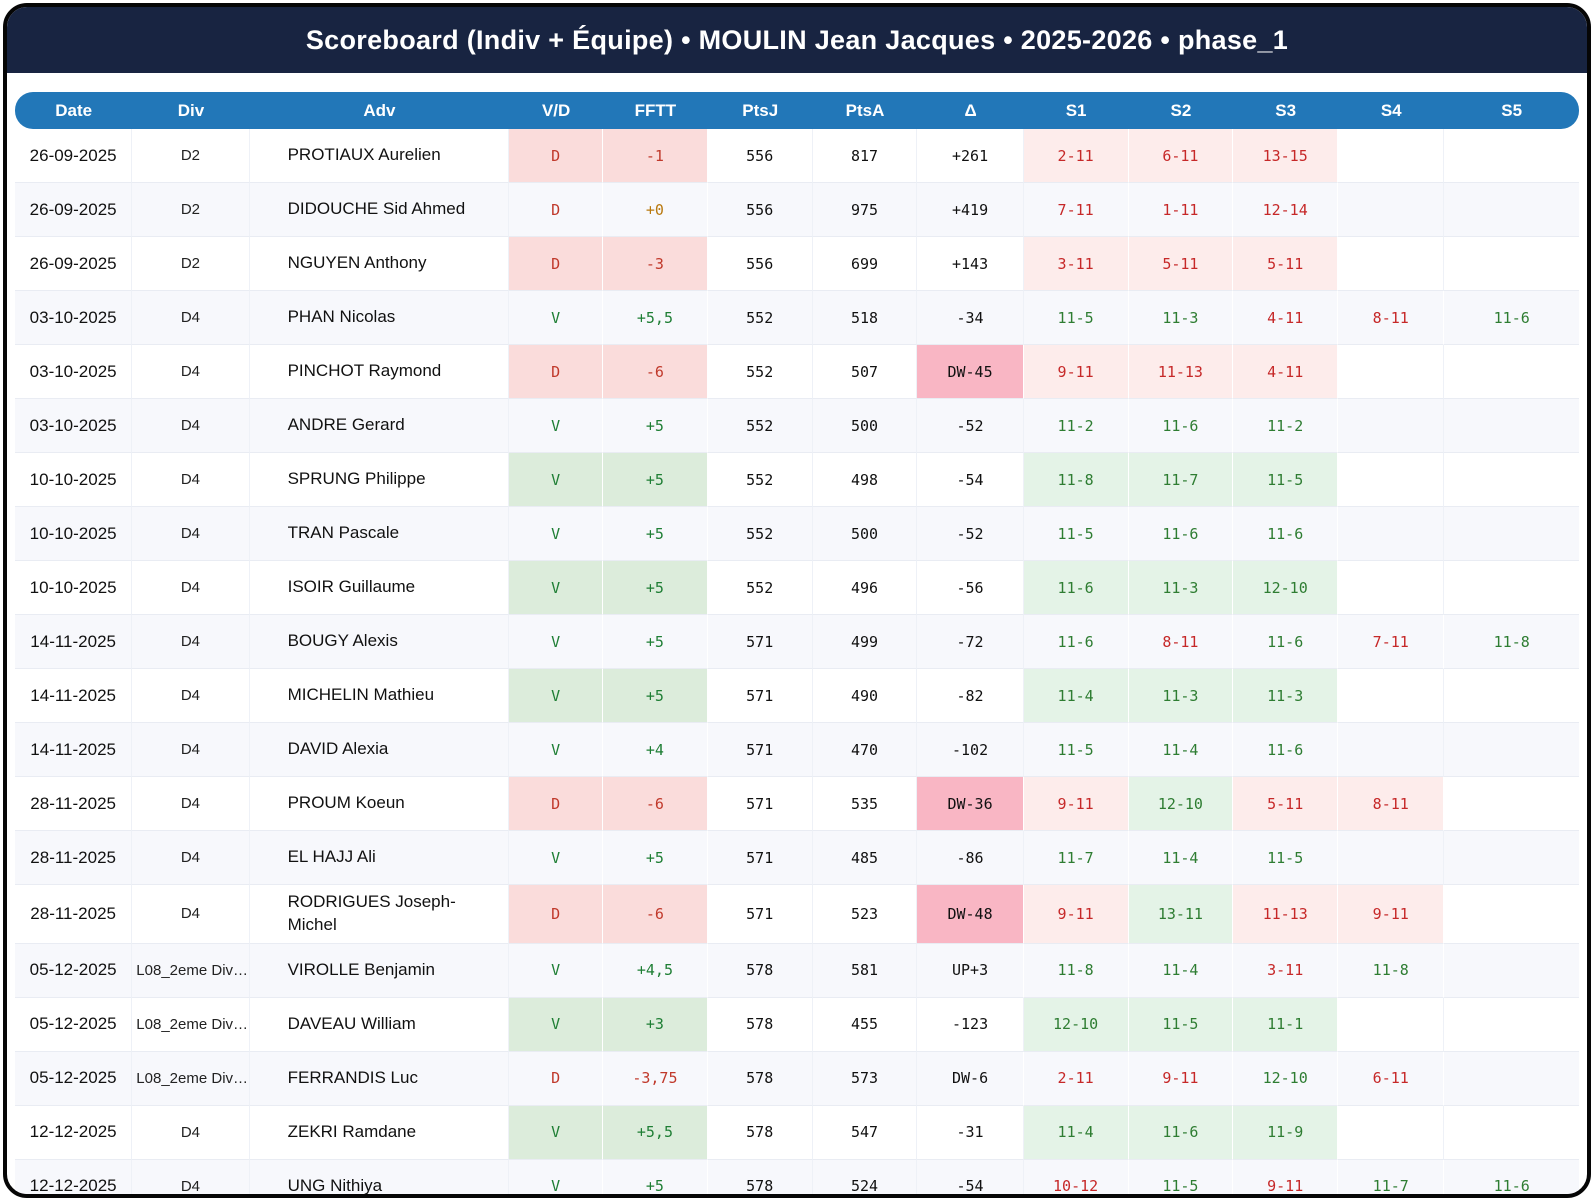  Describe the element at coordinates (970, 914) in the screenshot. I see `cell-delta: DW-48` at that location.